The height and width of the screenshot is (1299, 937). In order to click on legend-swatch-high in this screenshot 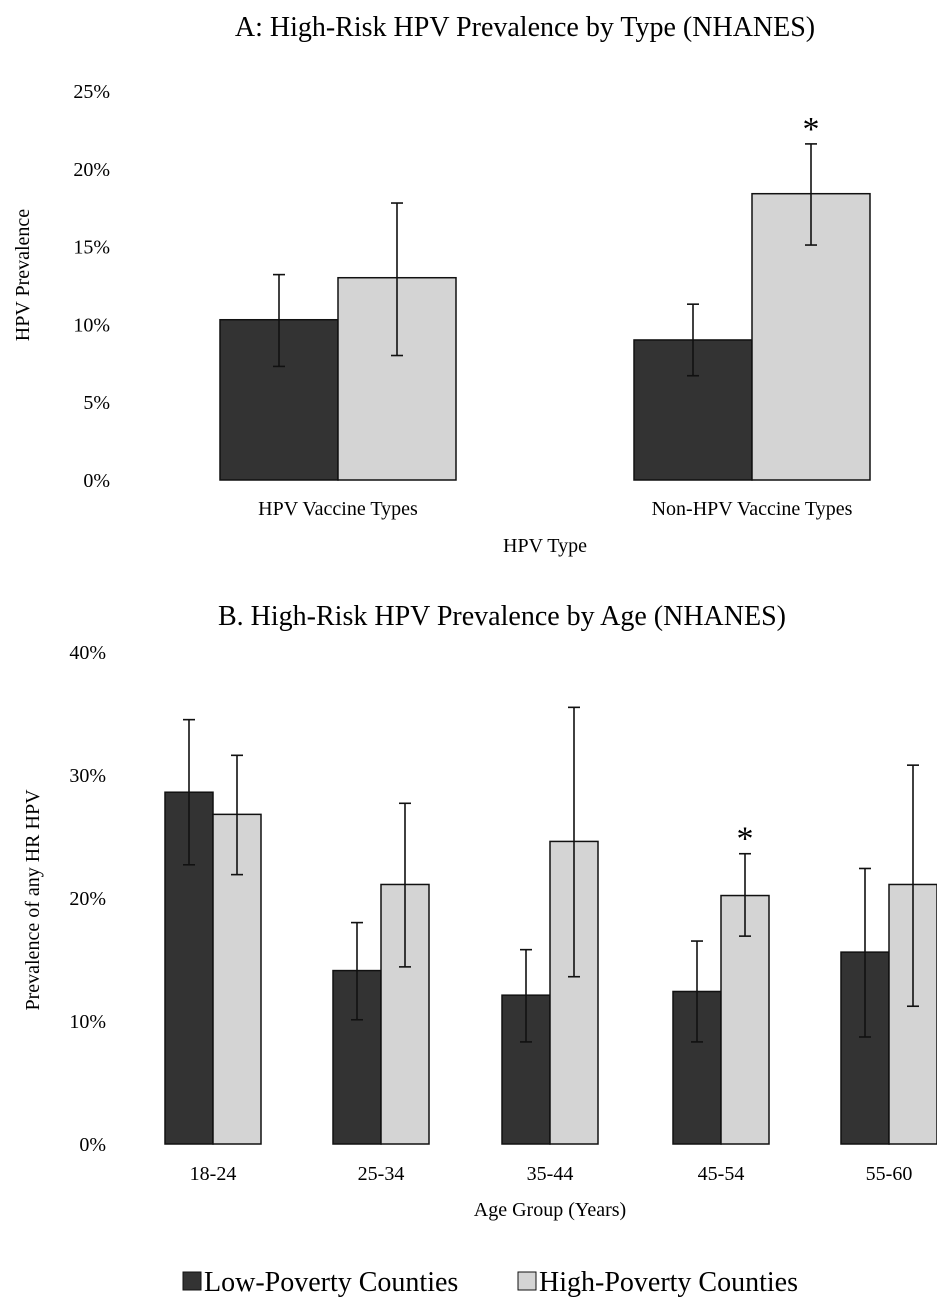, I will do `click(527, 1281)`.